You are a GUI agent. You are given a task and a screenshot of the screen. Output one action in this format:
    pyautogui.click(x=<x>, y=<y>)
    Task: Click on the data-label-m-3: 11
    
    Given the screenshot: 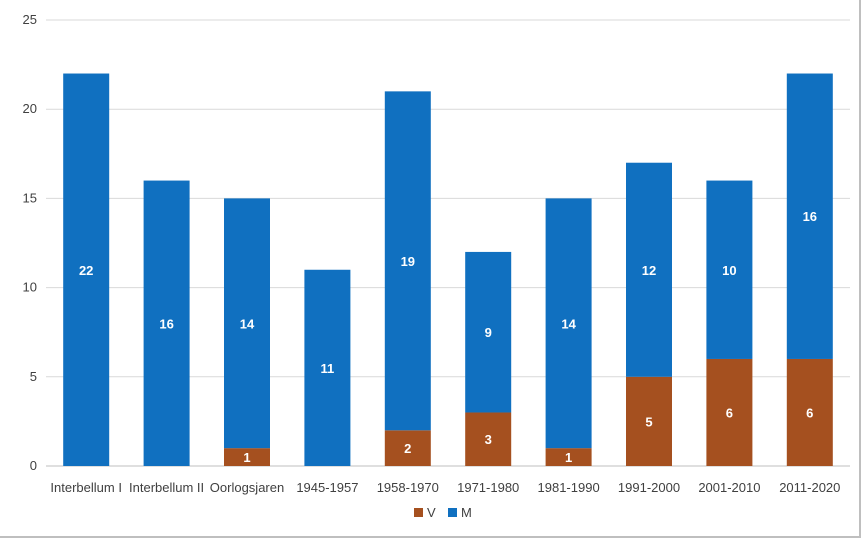 What is the action you would take?
    pyautogui.click(x=328, y=368)
    